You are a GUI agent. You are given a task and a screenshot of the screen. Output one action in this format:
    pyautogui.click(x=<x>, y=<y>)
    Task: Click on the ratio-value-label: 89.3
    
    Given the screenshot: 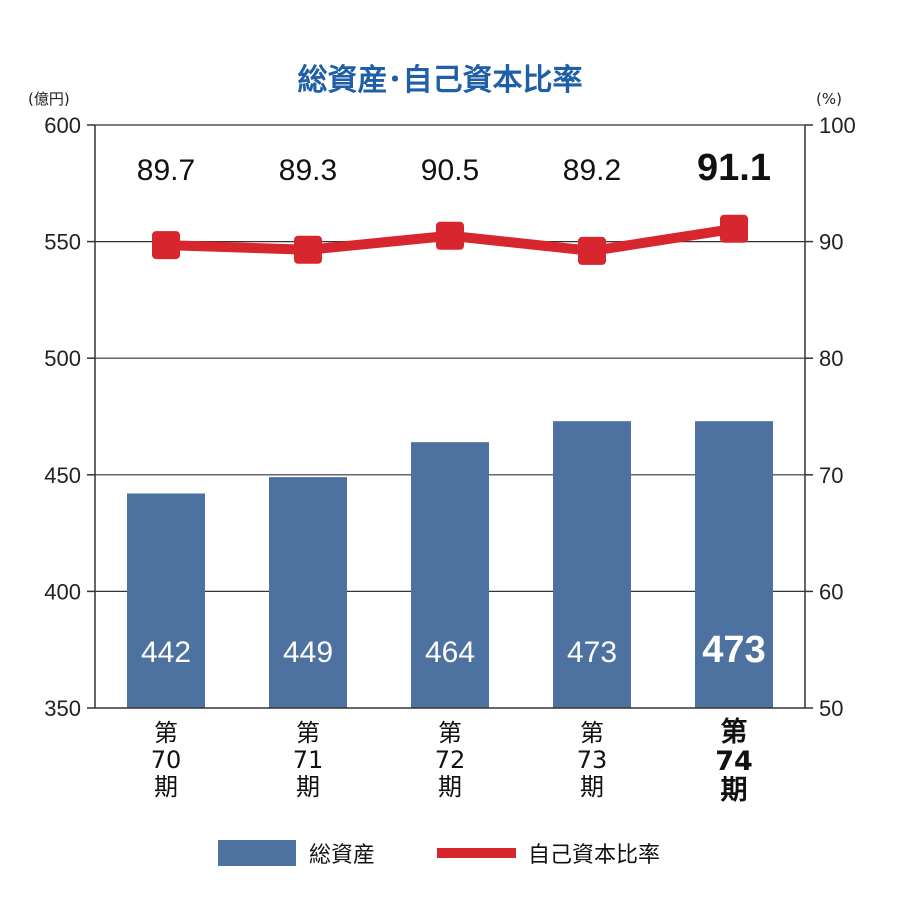 What is the action you would take?
    pyautogui.click(x=308, y=170)
    